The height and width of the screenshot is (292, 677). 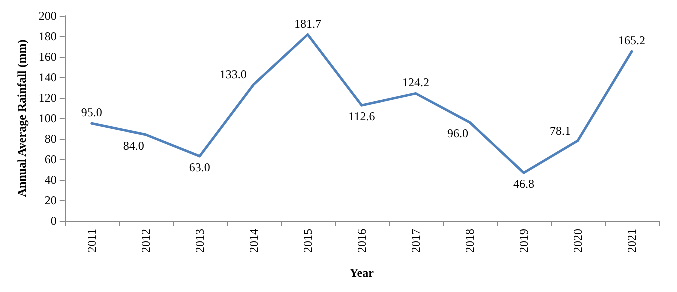 What do you see at coordinates (632, 41) in the screenshot?
I see `data-label: 165.2` at bounding box center [632, 41].